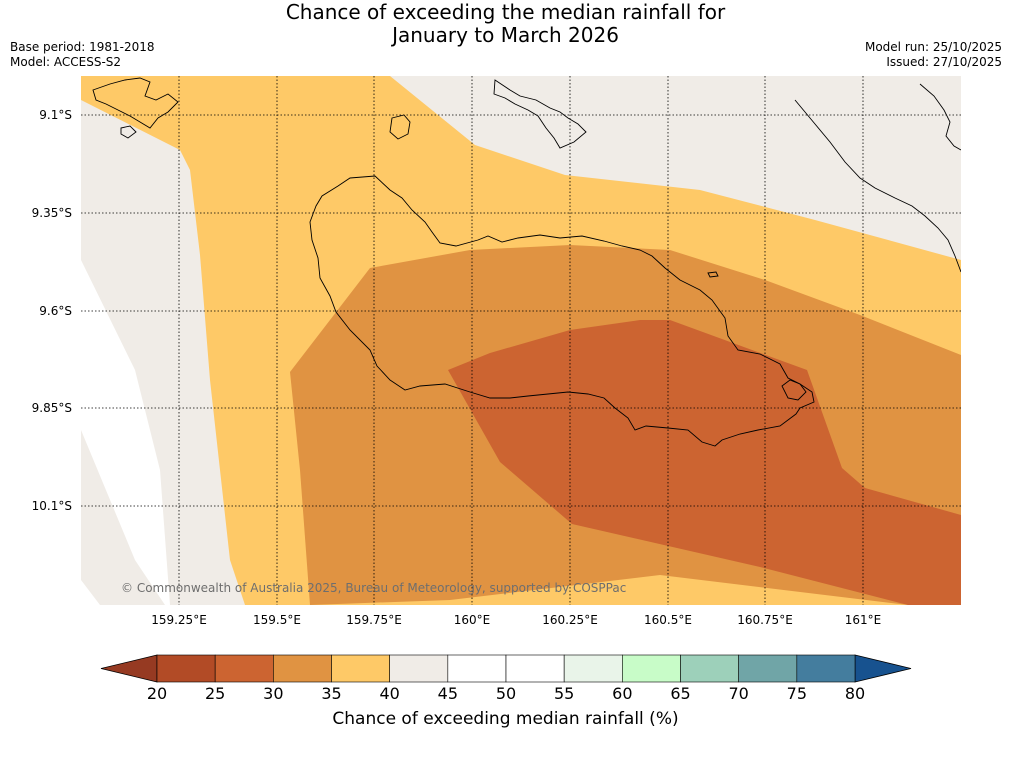  Describe the element at coordinates (855, 693) in the screenshot. I see `colorbar-tick-label: 80` at that location.